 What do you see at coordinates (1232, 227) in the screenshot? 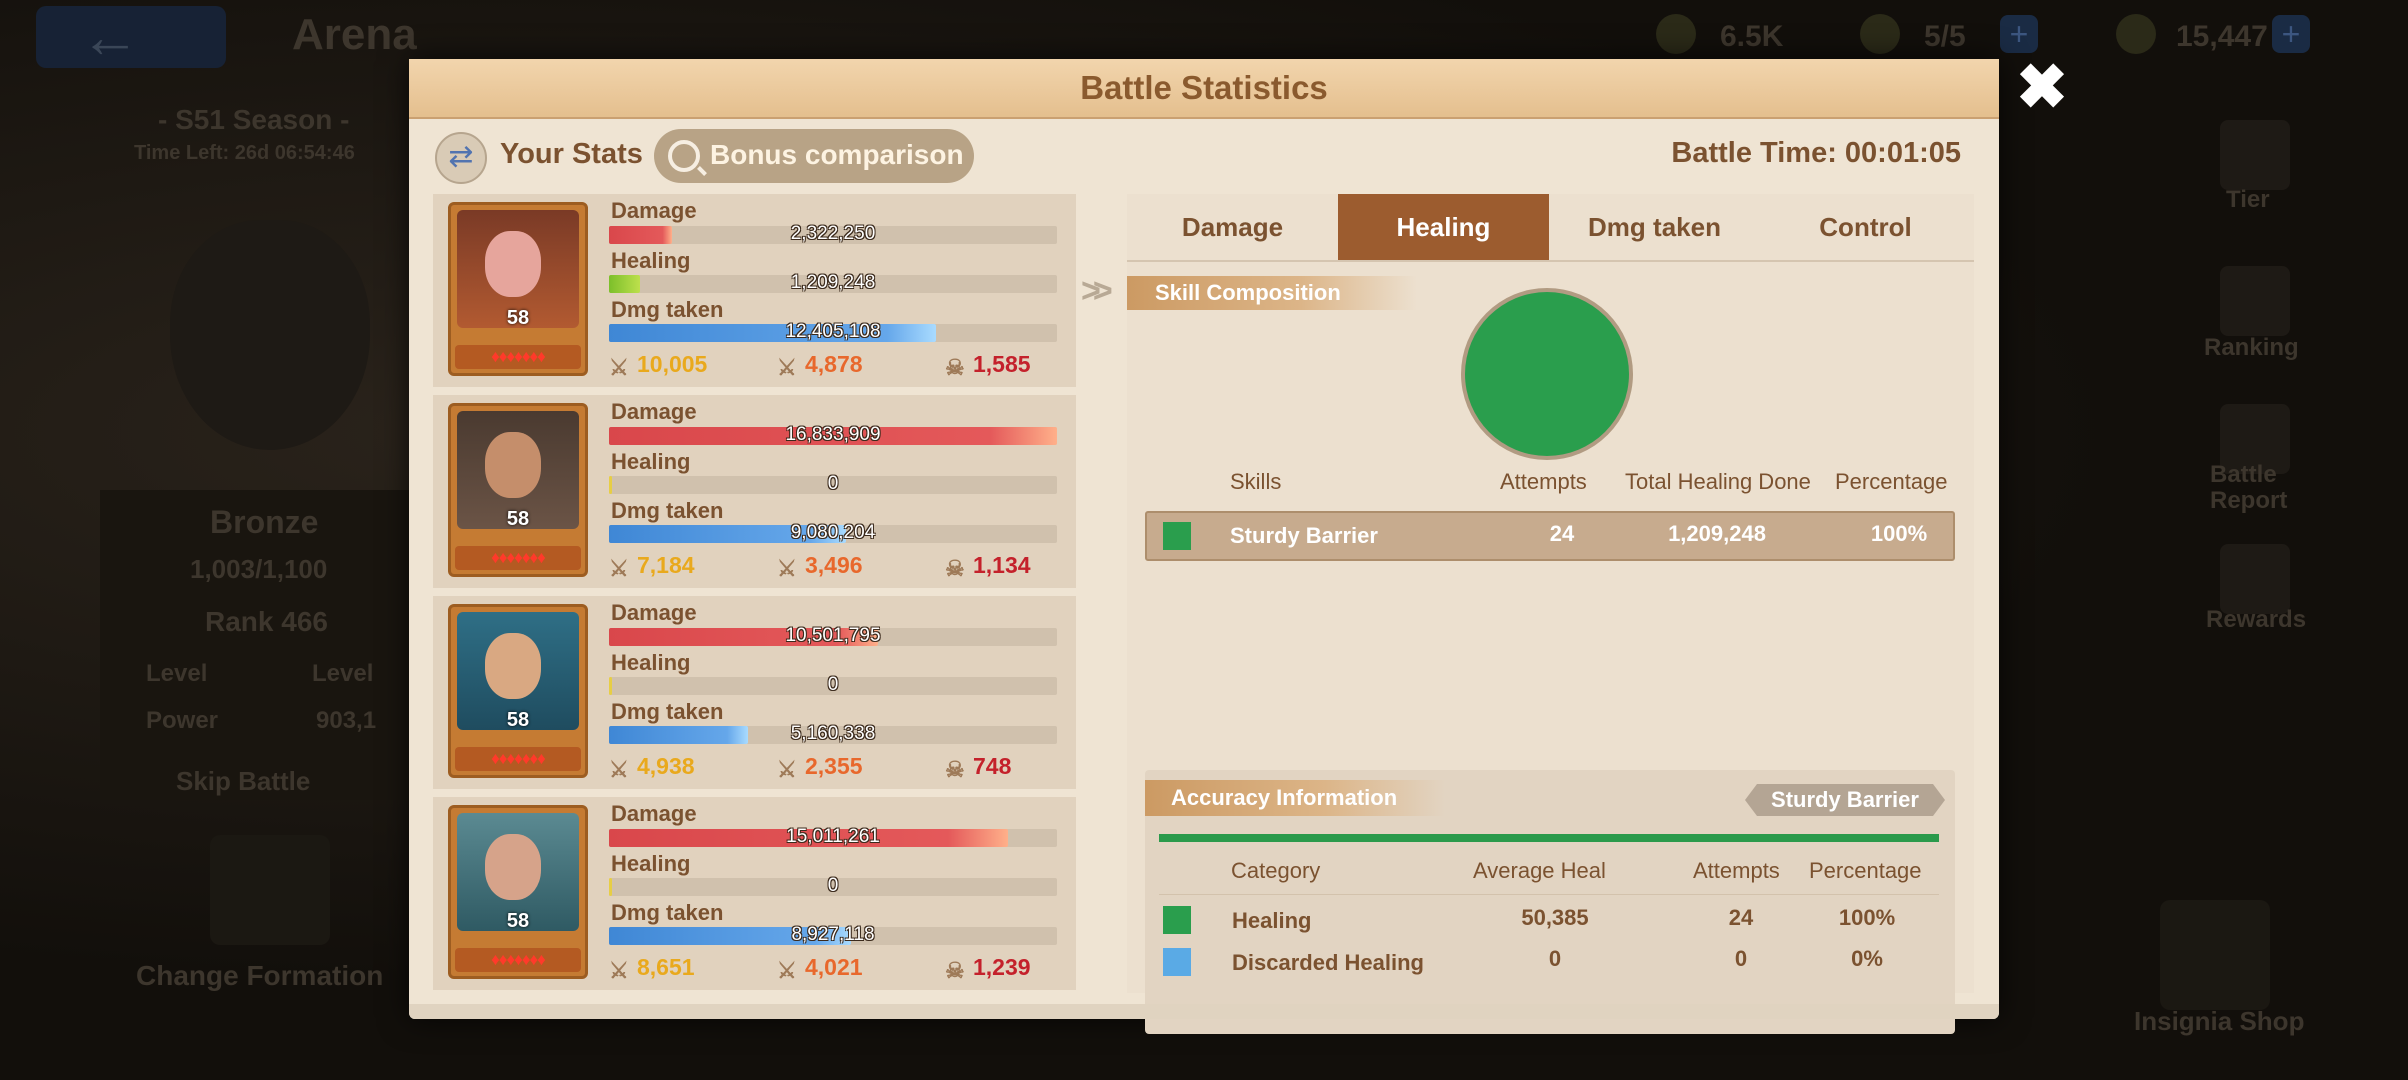
I see `tab-damage: Damage` at bounding box center [1232, 227].